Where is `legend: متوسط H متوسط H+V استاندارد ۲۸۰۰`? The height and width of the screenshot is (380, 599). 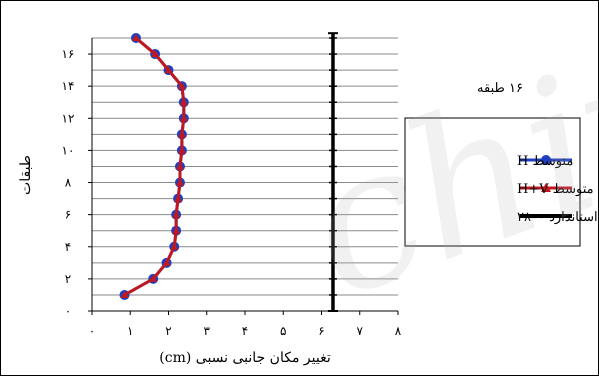 legend: متوسط H متوسط H+V استاندارد ۲۸۰۰ is located at coordinates (501, 182).